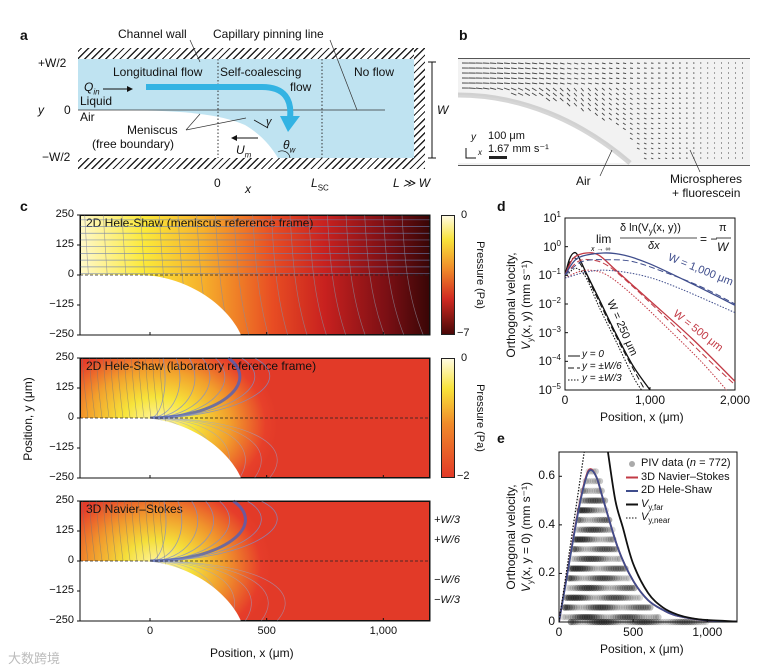 The width and height of the screenshot is (765, 668). What do you see at coordinates (234, 138) in the screenshot?
I see `um-arrow-head` at bounding box center [234, 138].